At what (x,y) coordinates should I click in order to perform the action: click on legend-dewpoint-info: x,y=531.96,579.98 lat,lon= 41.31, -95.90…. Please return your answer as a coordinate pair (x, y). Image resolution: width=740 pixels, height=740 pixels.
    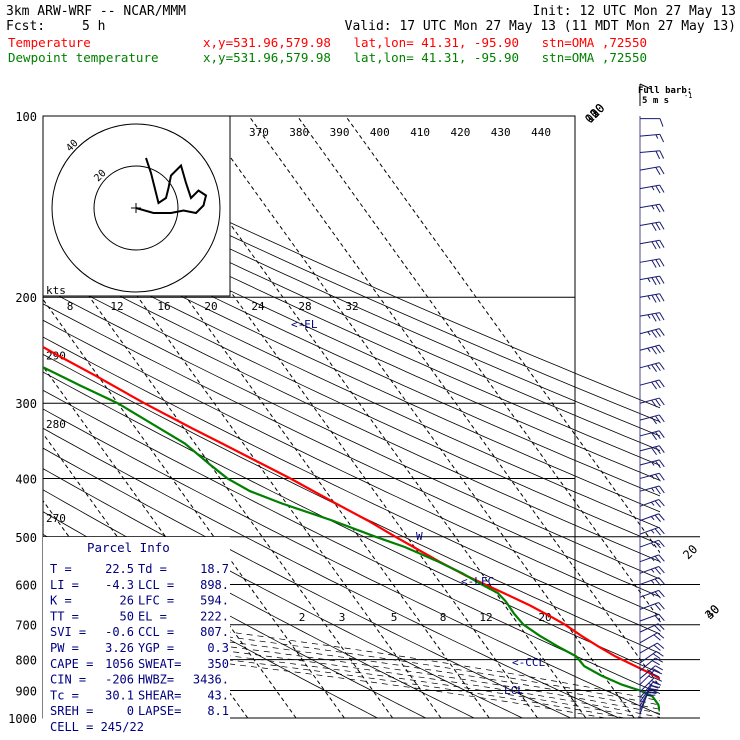
    Looking at the image, I should click on (425, 57).